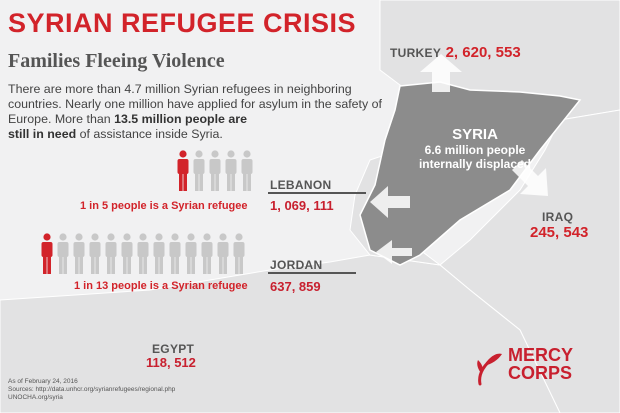 Image resolution: width=620 pixels, height=413 pixels. What do you see at coordinates (558, 217) in the screenshot?
I see `iraq-name: IRAQ` at bounding box center [558, 217].